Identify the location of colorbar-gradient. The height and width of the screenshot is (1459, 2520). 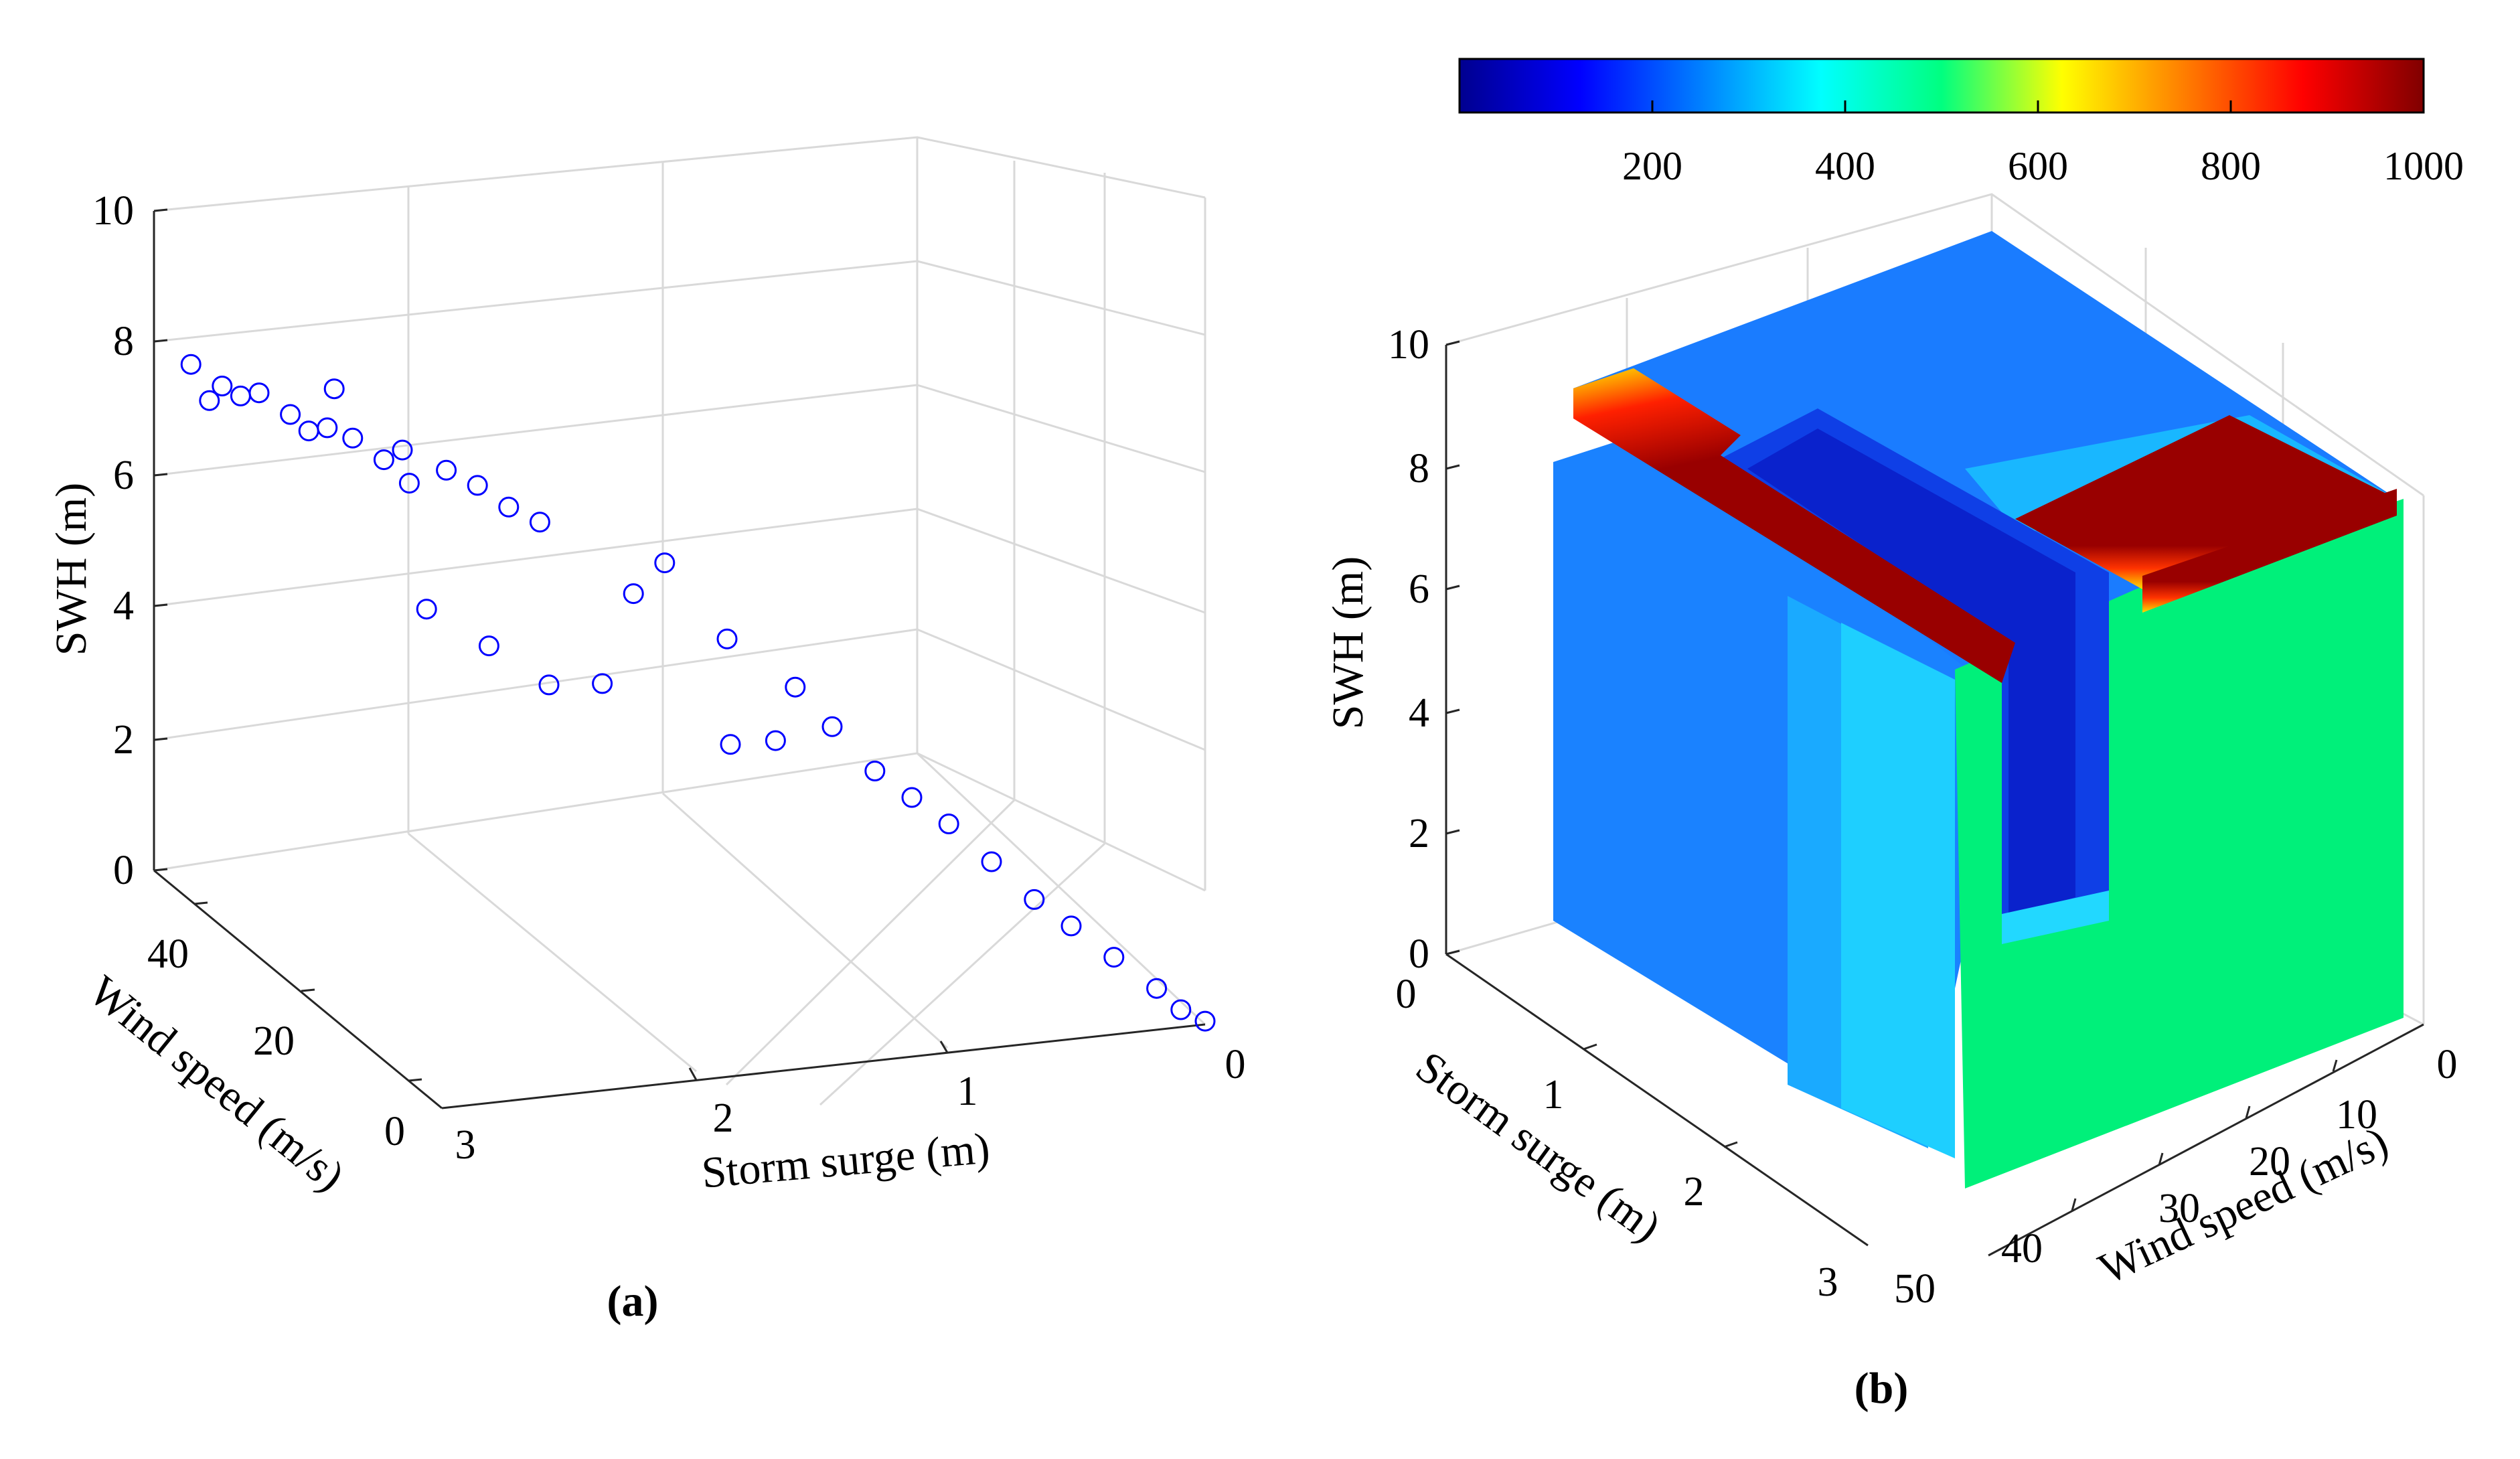
(1942, 86).